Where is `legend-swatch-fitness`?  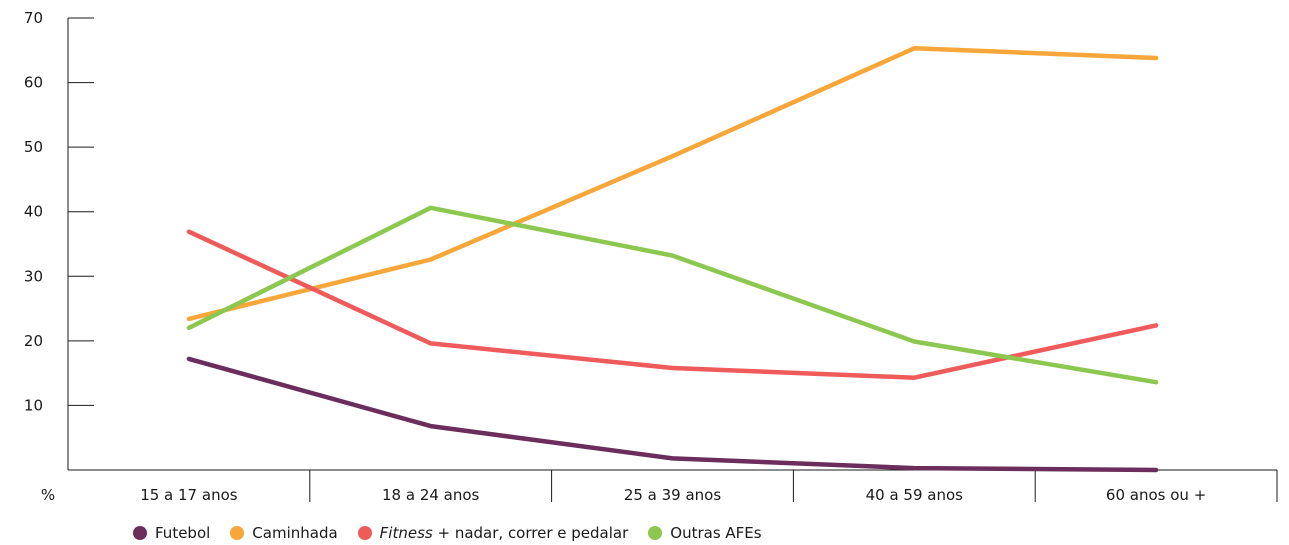
legend-swatch-fitness is located at coordinates (364, 533).